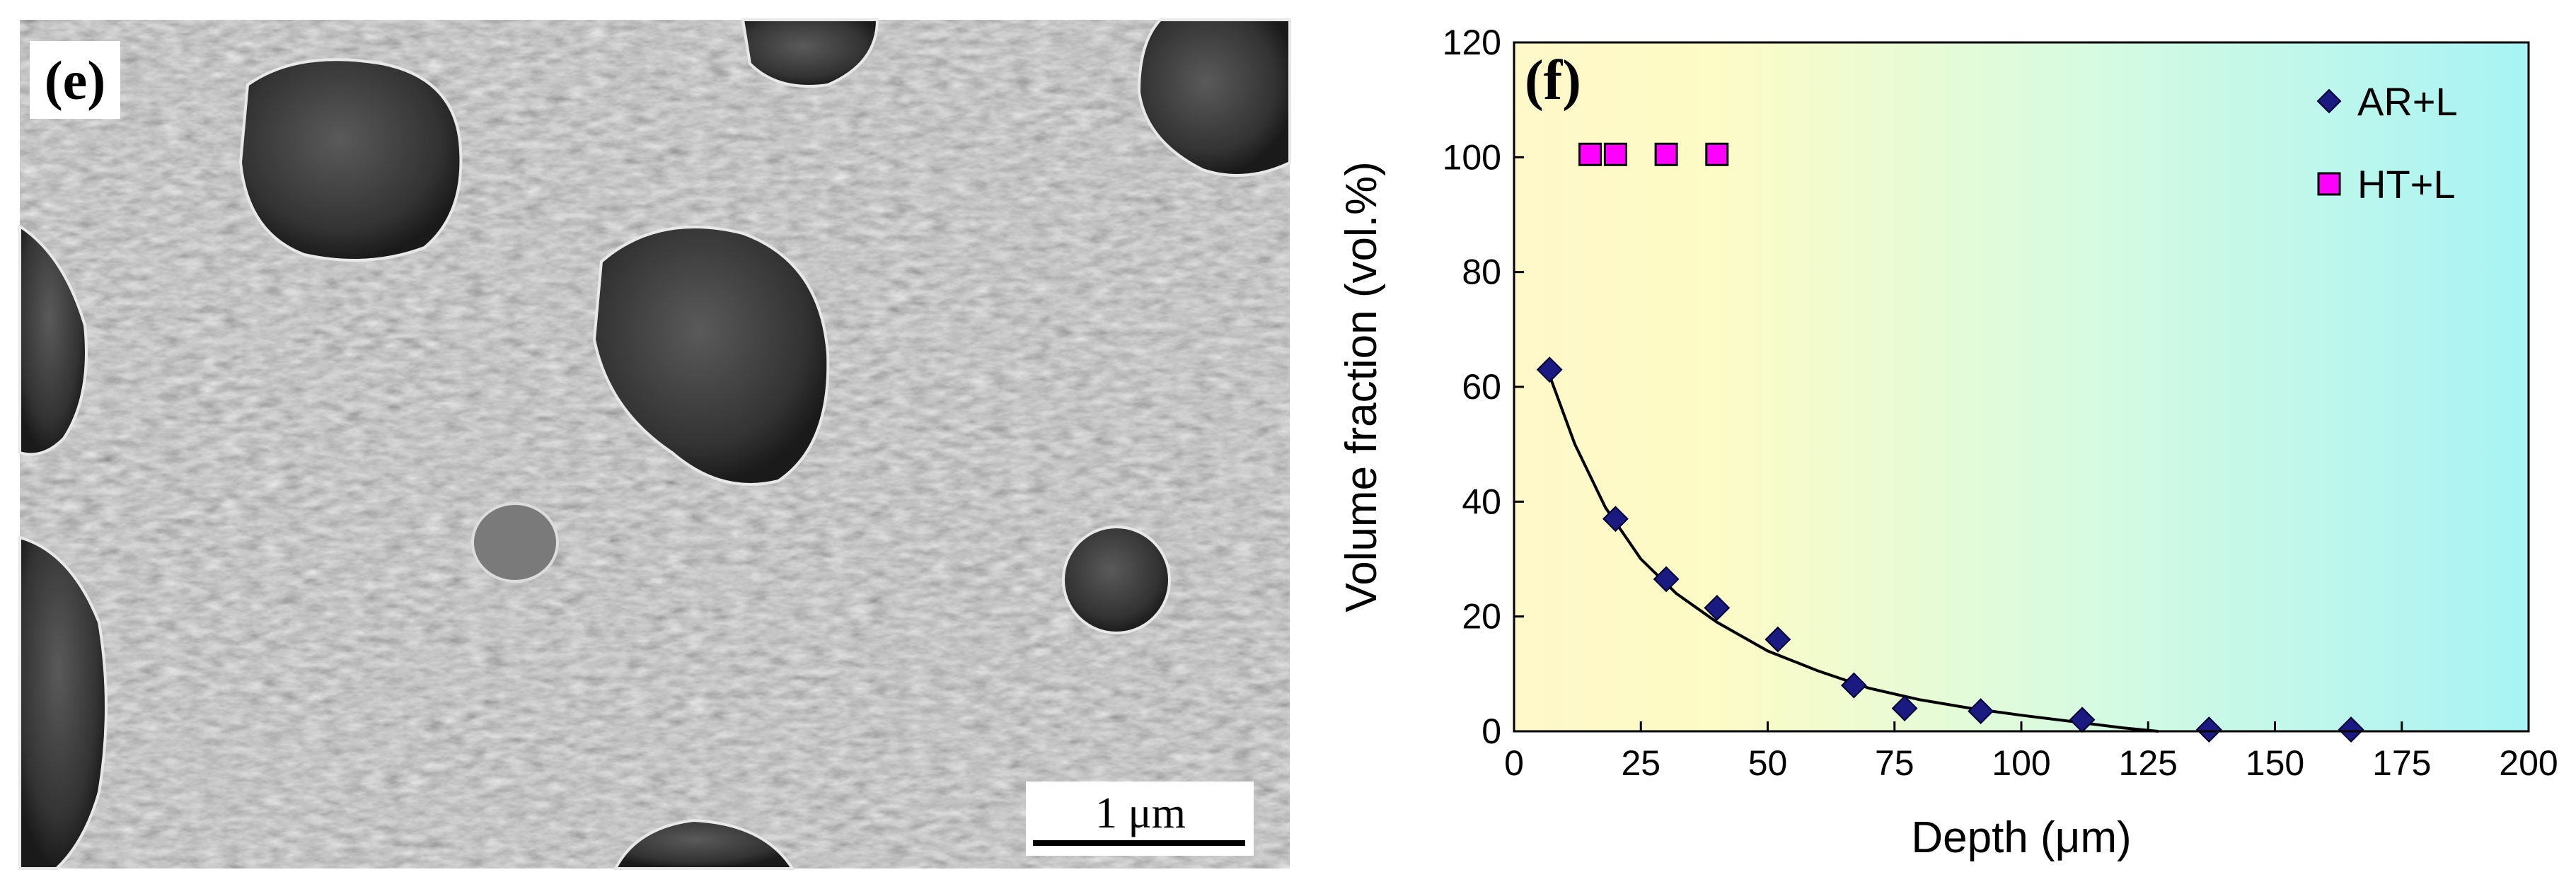 This screenshot has height=889, width=2576. I want to click on micrograph-panel-label: (e), so click(75, 80).